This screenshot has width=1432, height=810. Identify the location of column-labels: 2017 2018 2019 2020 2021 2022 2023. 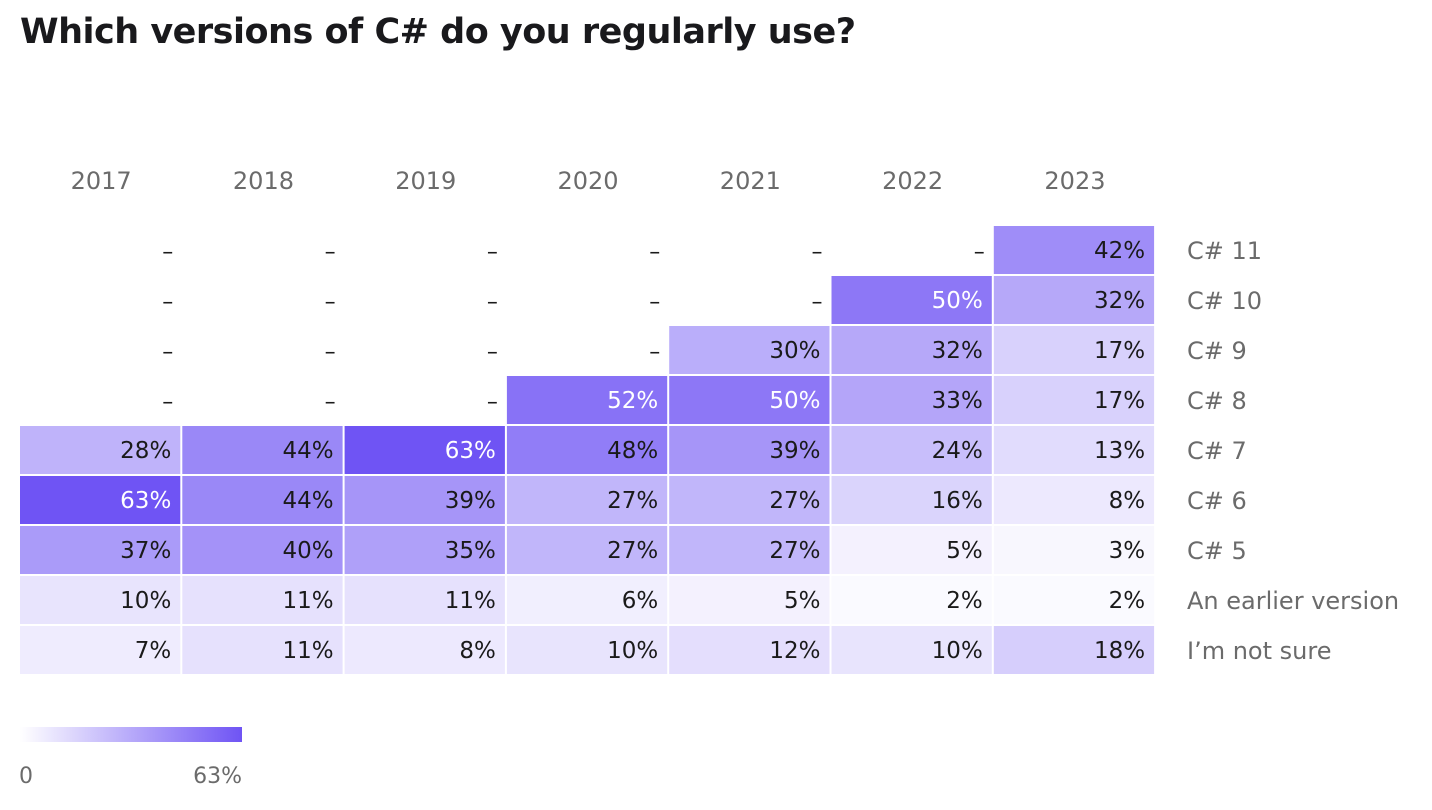
(588, 181).